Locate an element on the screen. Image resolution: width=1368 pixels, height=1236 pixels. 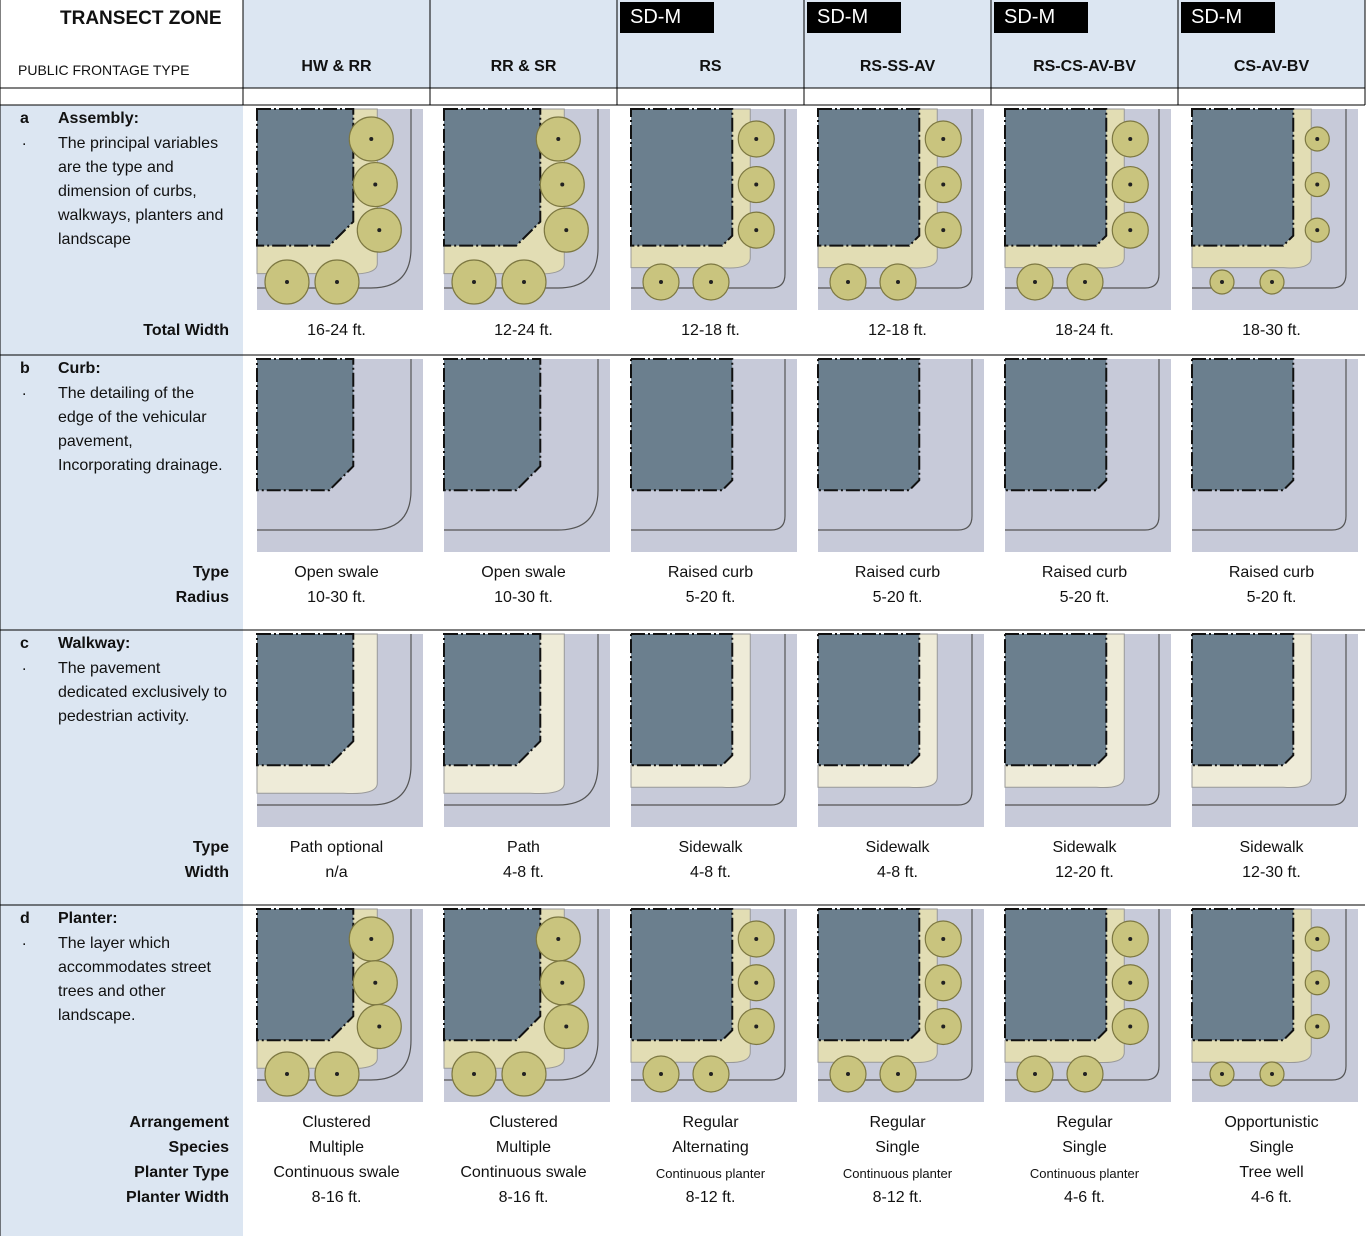
cell-value: n/a is located at coordinates (336, 872).